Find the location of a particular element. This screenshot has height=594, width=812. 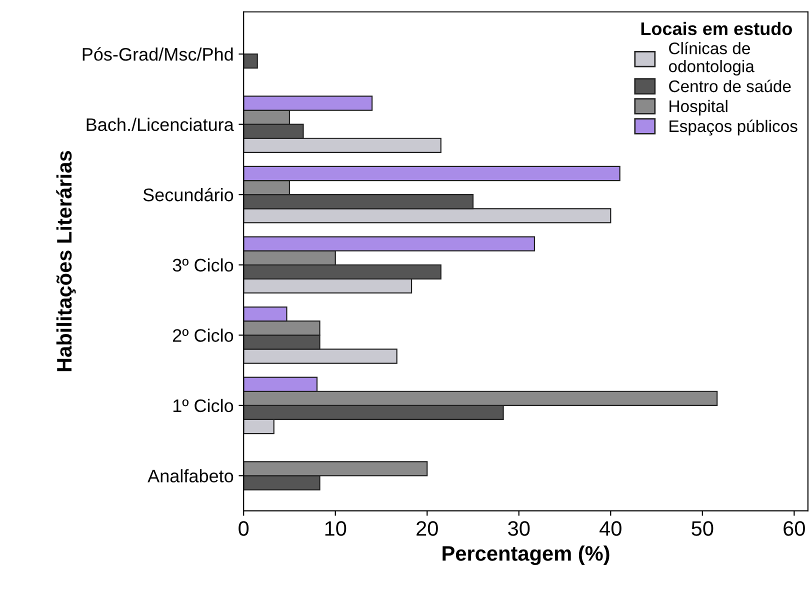

y-tick-label: Secundário is located at coordinates (188, 195).